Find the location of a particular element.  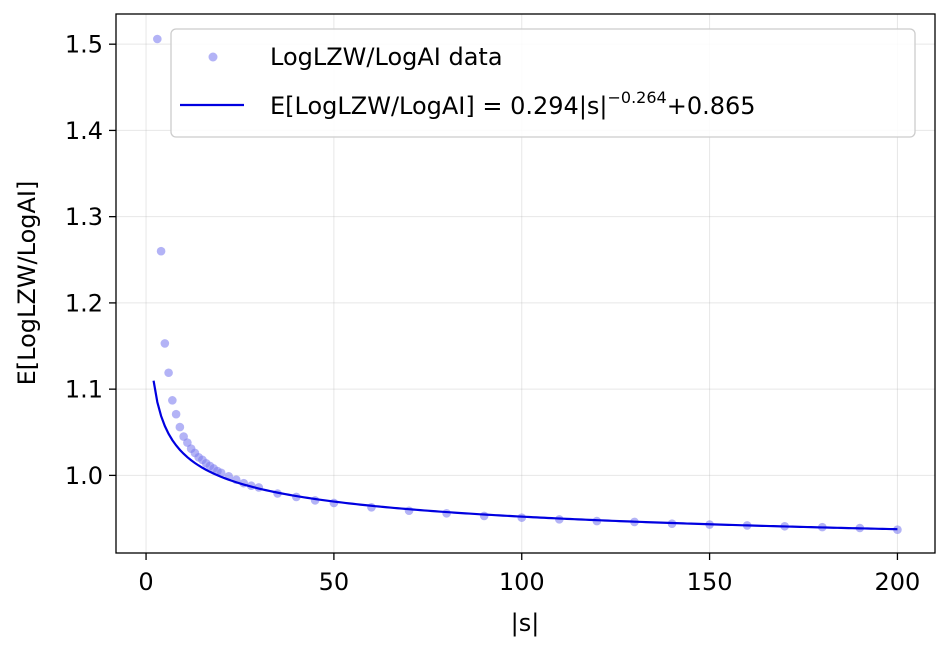

y-axis-label: E[LogLZW/LogAI] is located at coordinates (27, 283).